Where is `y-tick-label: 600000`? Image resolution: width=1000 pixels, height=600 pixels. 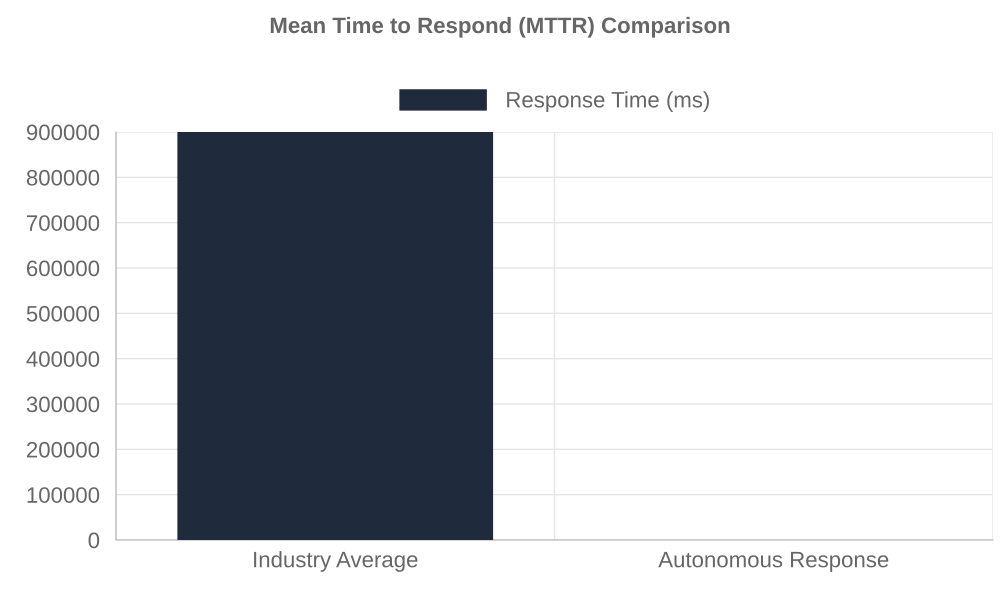
y-tick-label: 600000 is located at coordinates (63, 268).